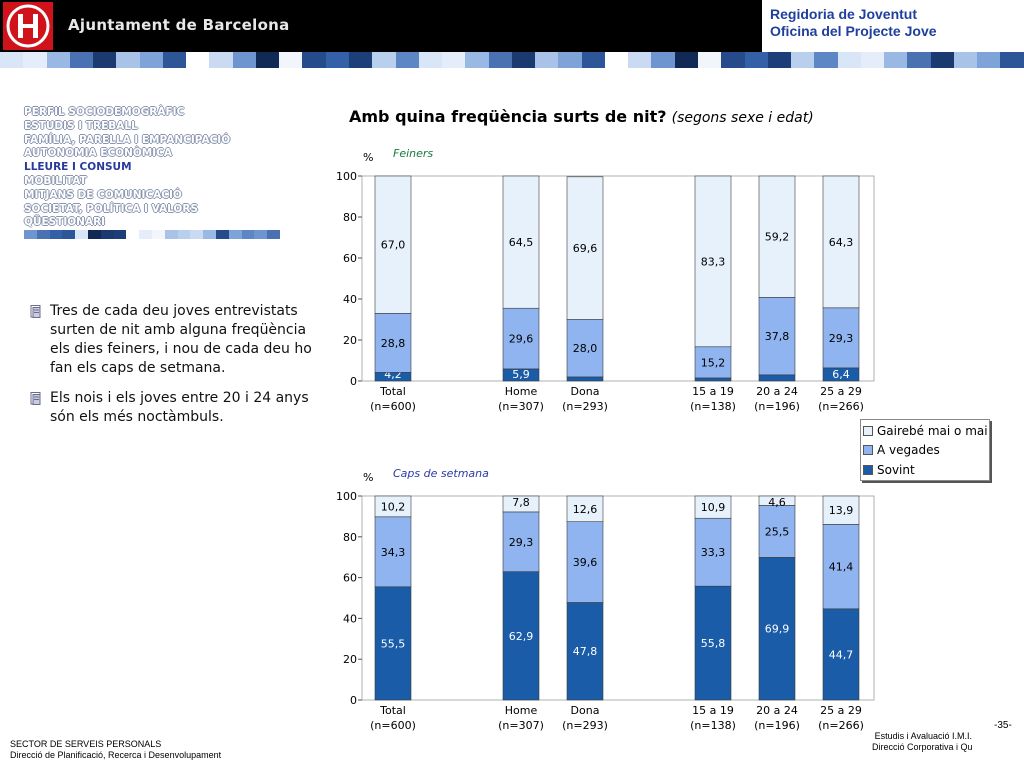  What do you see at coordinates (713, 643) in the screenshot?
I see `data-label: 55,8` at bounding box center [713, 643].